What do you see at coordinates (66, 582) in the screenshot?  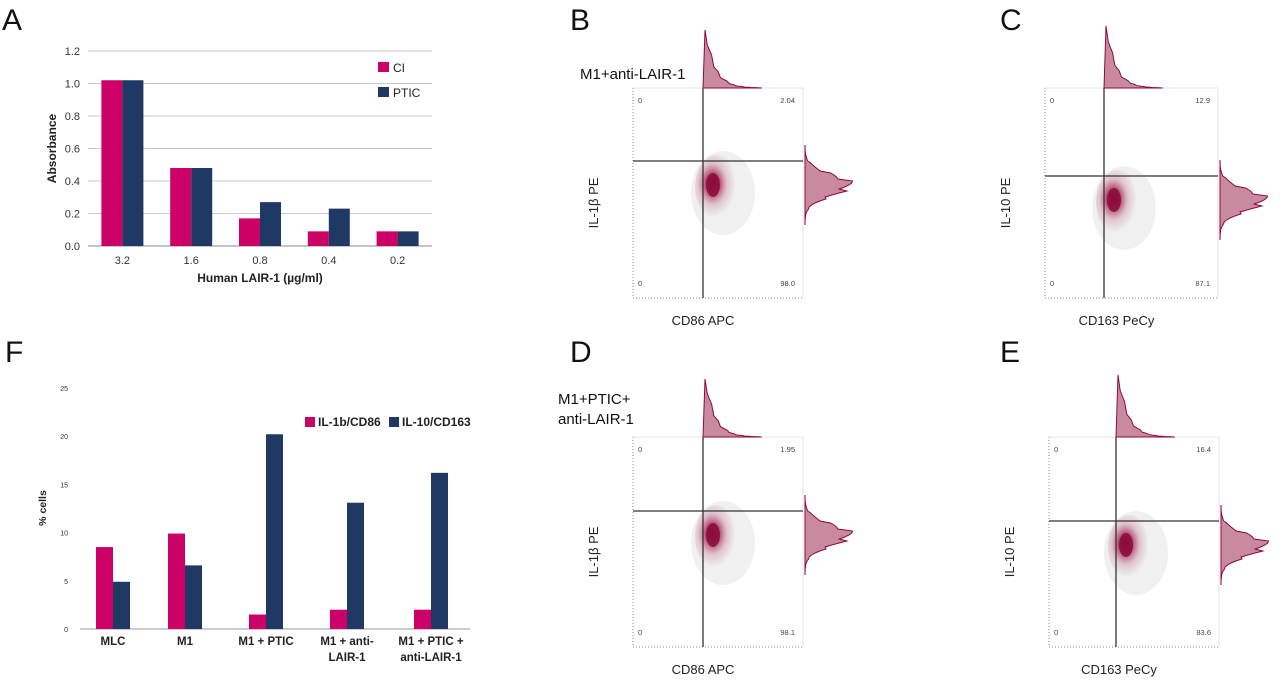 I see `y-tick-label-f: 5` at bounding box center [66, 582].